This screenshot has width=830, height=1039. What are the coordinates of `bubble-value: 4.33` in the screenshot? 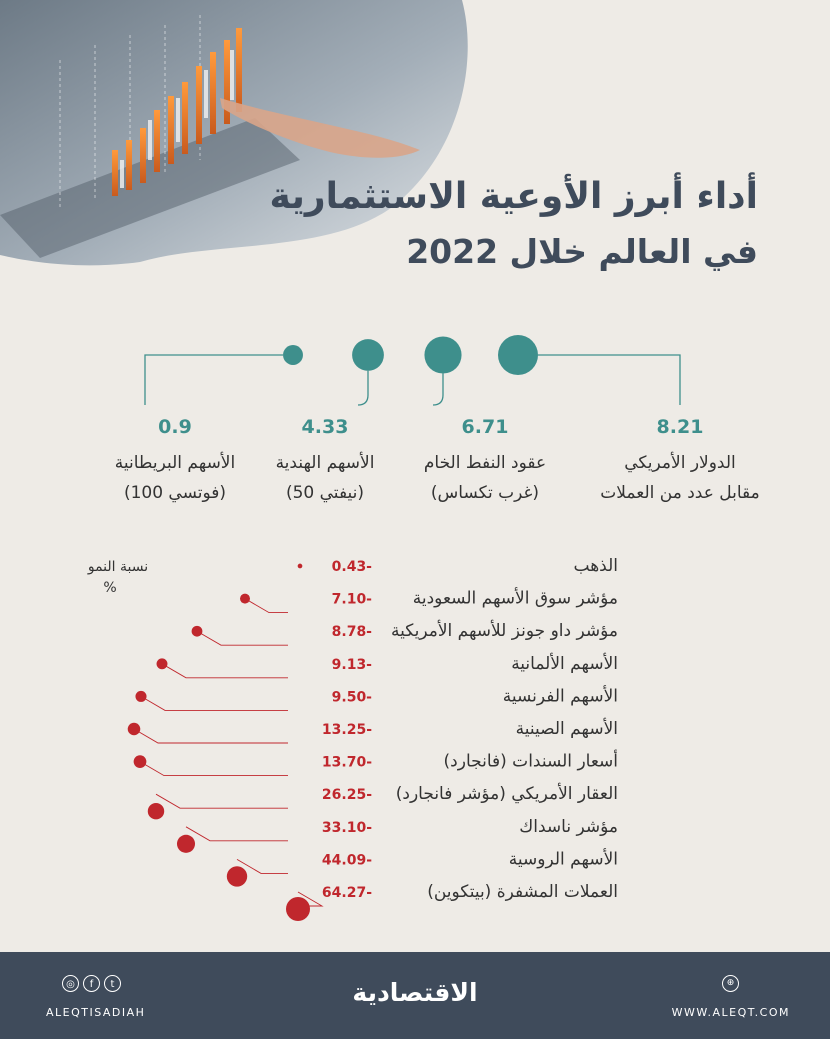 It's located at (325, 427).